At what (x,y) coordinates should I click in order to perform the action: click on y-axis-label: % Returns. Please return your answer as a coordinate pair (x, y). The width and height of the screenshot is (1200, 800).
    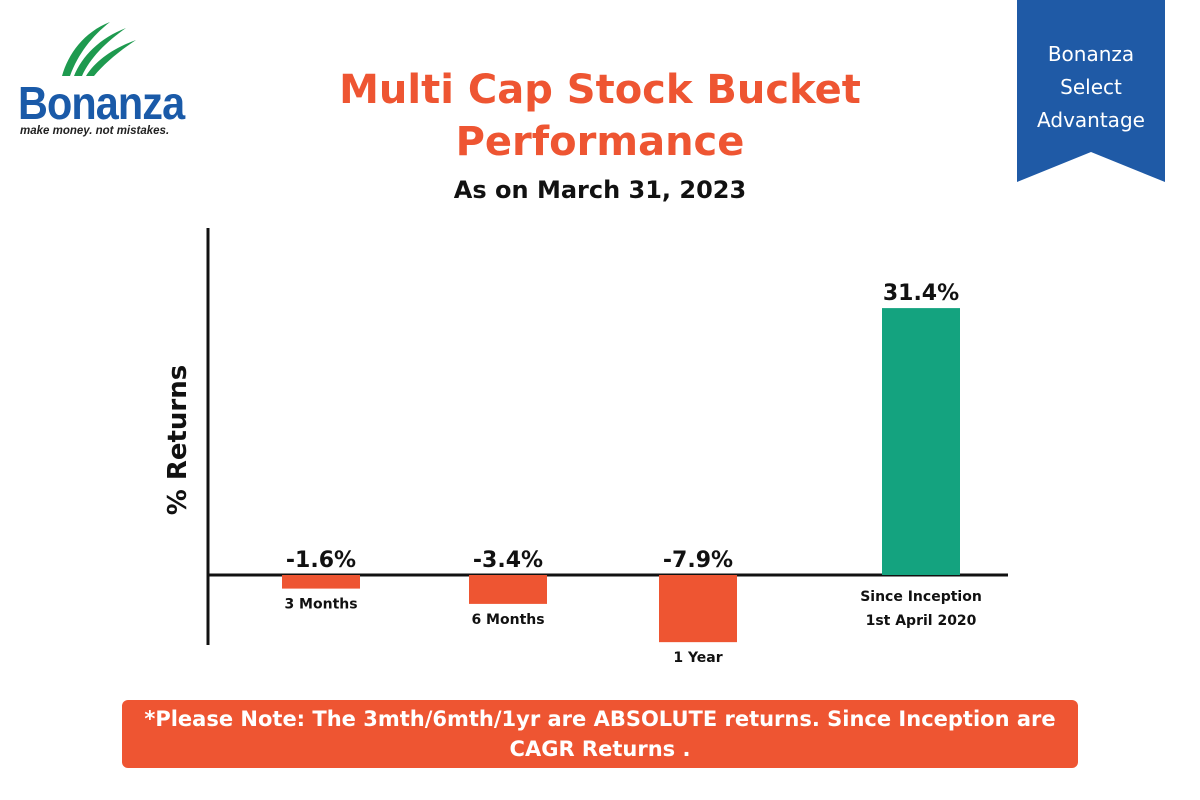
    Looking at the image, I should click on (178, 440).